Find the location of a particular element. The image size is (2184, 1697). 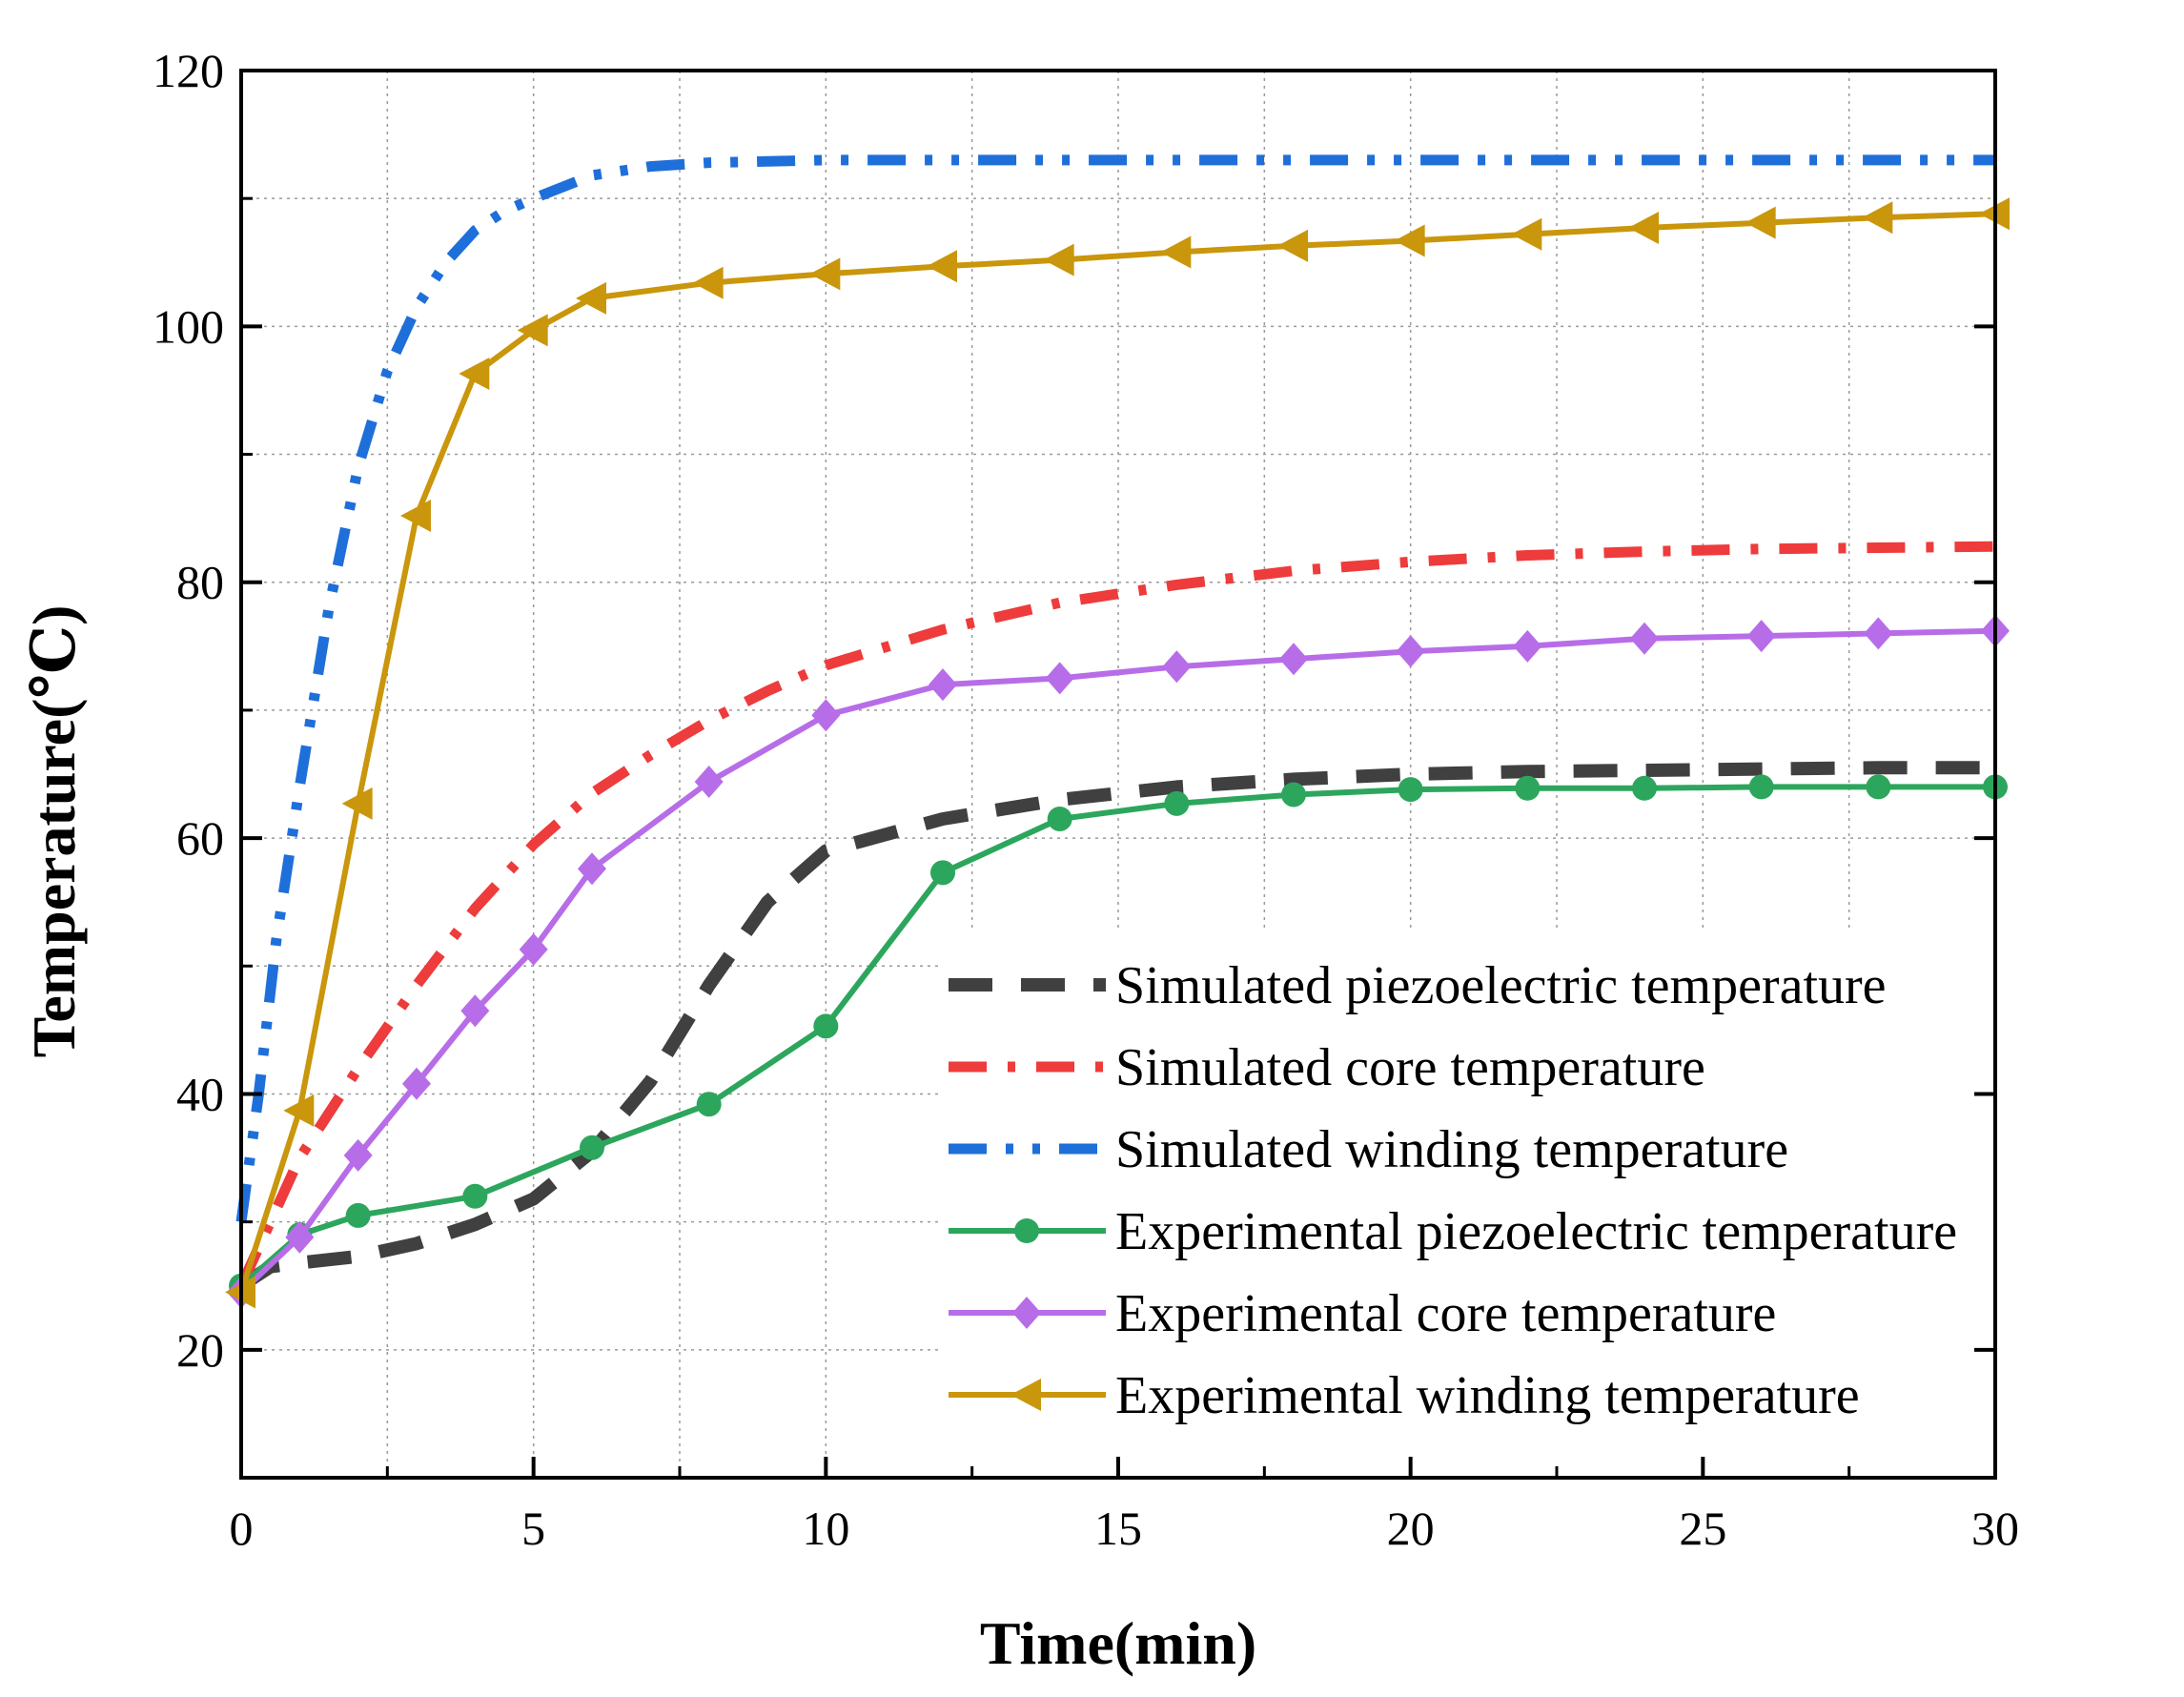

x-axis-title: Time(min) is located at coordinates (1118, 1643).